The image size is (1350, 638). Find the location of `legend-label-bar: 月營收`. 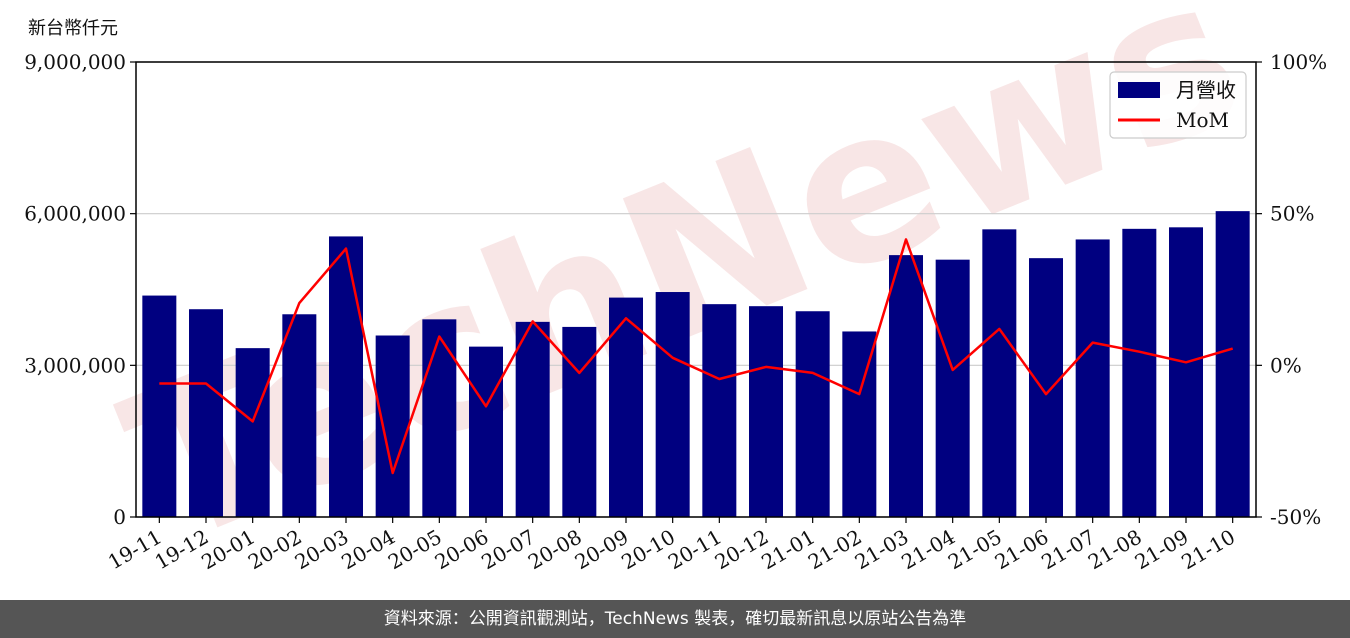

legend-label-bar: 月營收 is located at coordinates (1206, 90).